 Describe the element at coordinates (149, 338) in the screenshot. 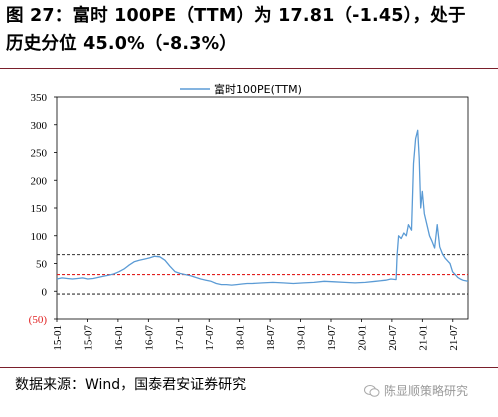

I see `x-tick-label: 16-07` at that location.